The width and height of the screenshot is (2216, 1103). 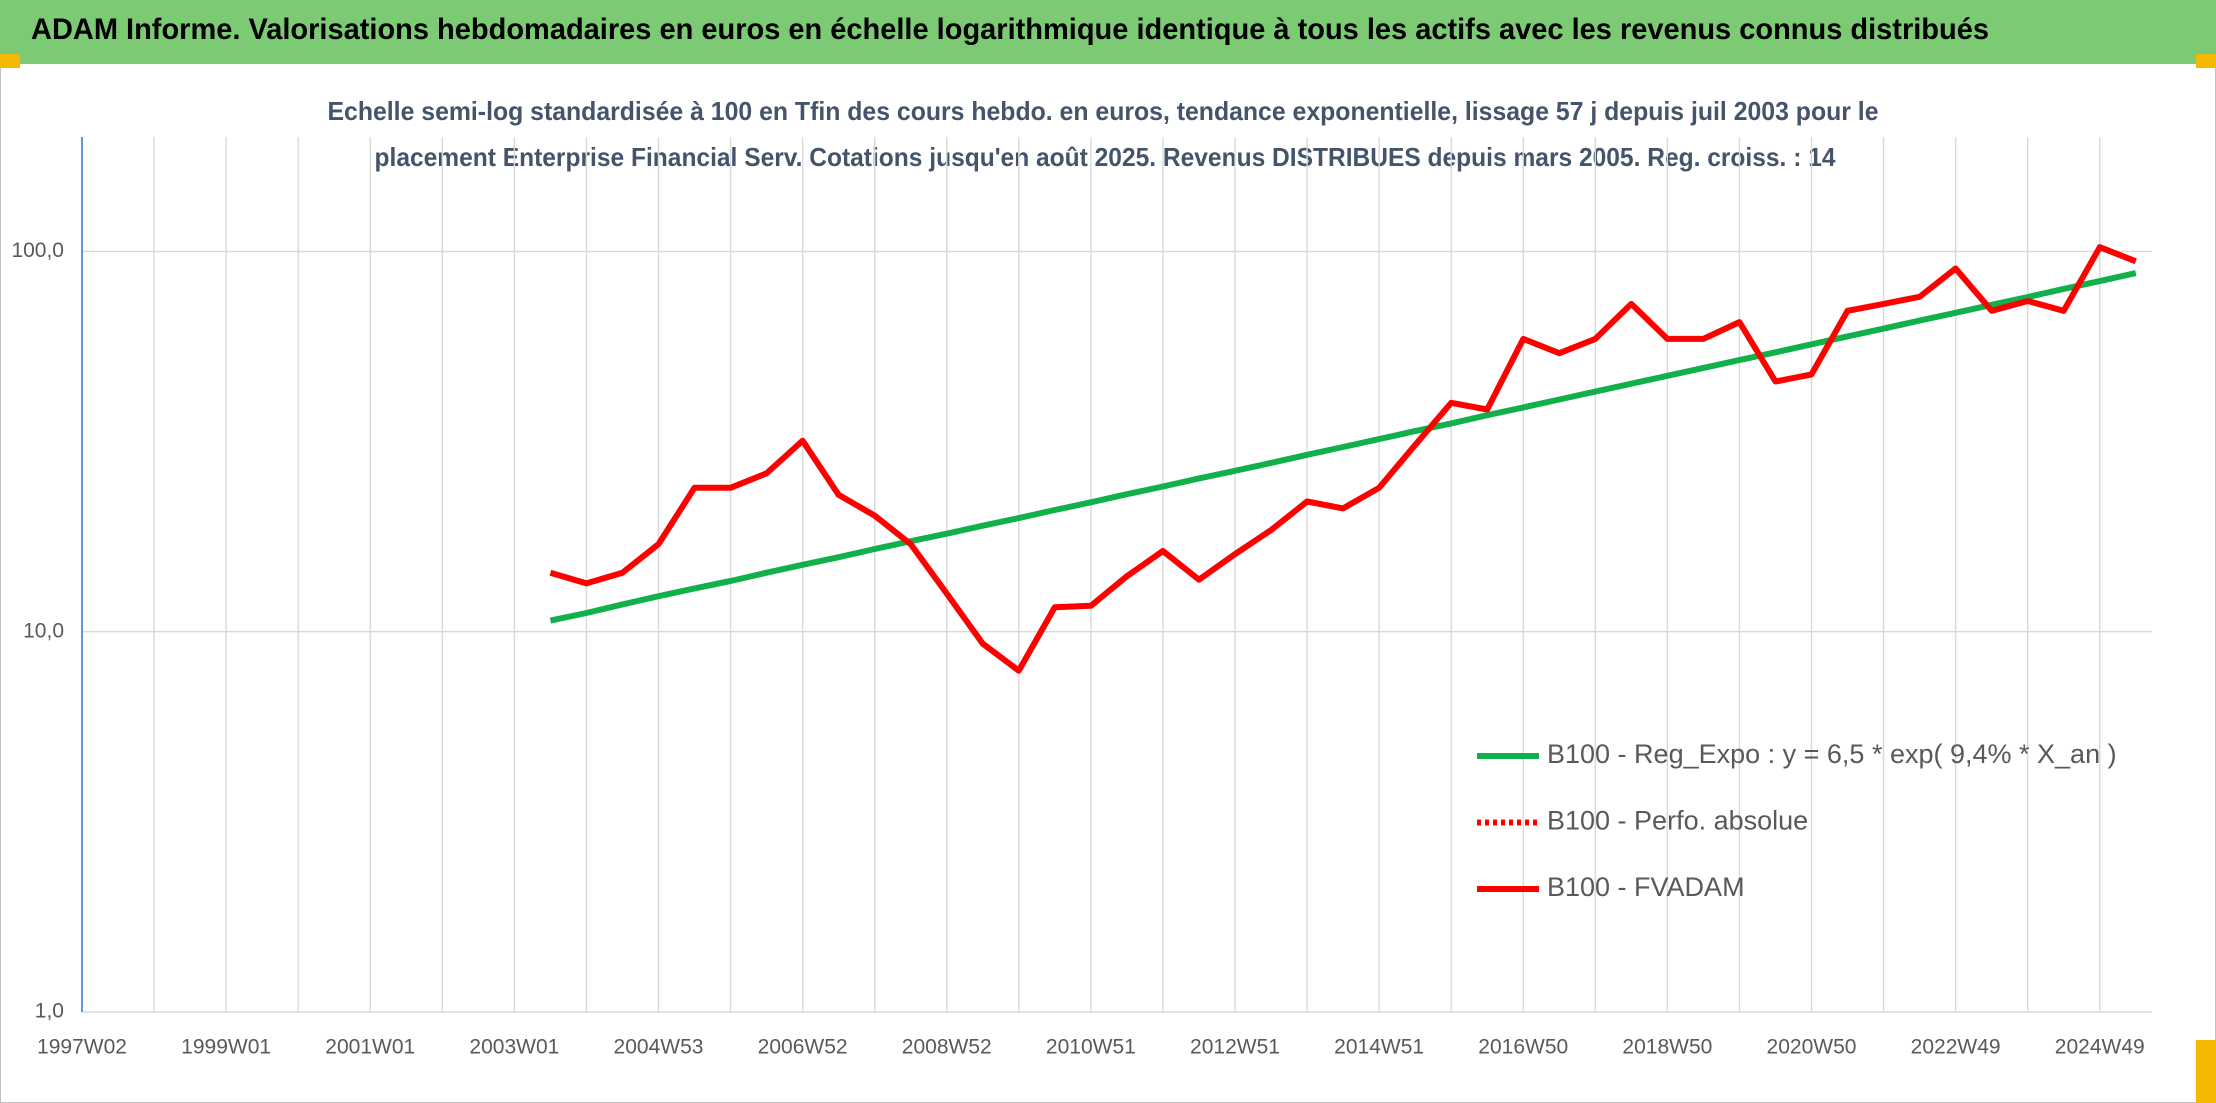 I want to click on x-tick-label: 2003W01, so click(x=514, y=1047).